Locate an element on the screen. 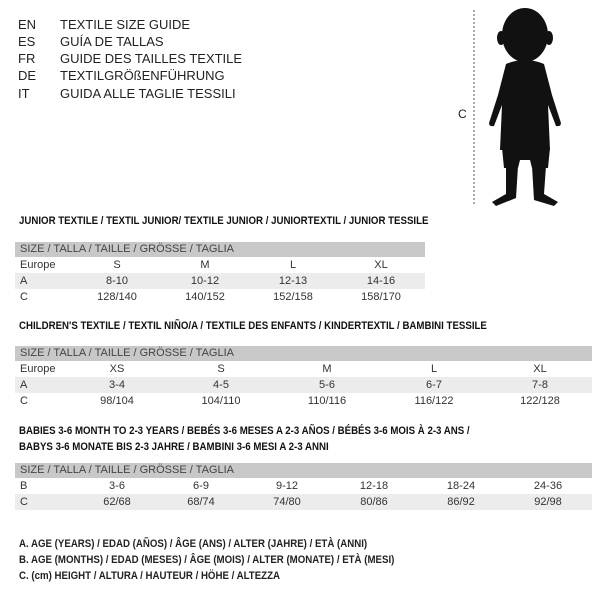 This screenshot has height=600, width=600. cell: 110/116 is located at coordinates (327, 401).